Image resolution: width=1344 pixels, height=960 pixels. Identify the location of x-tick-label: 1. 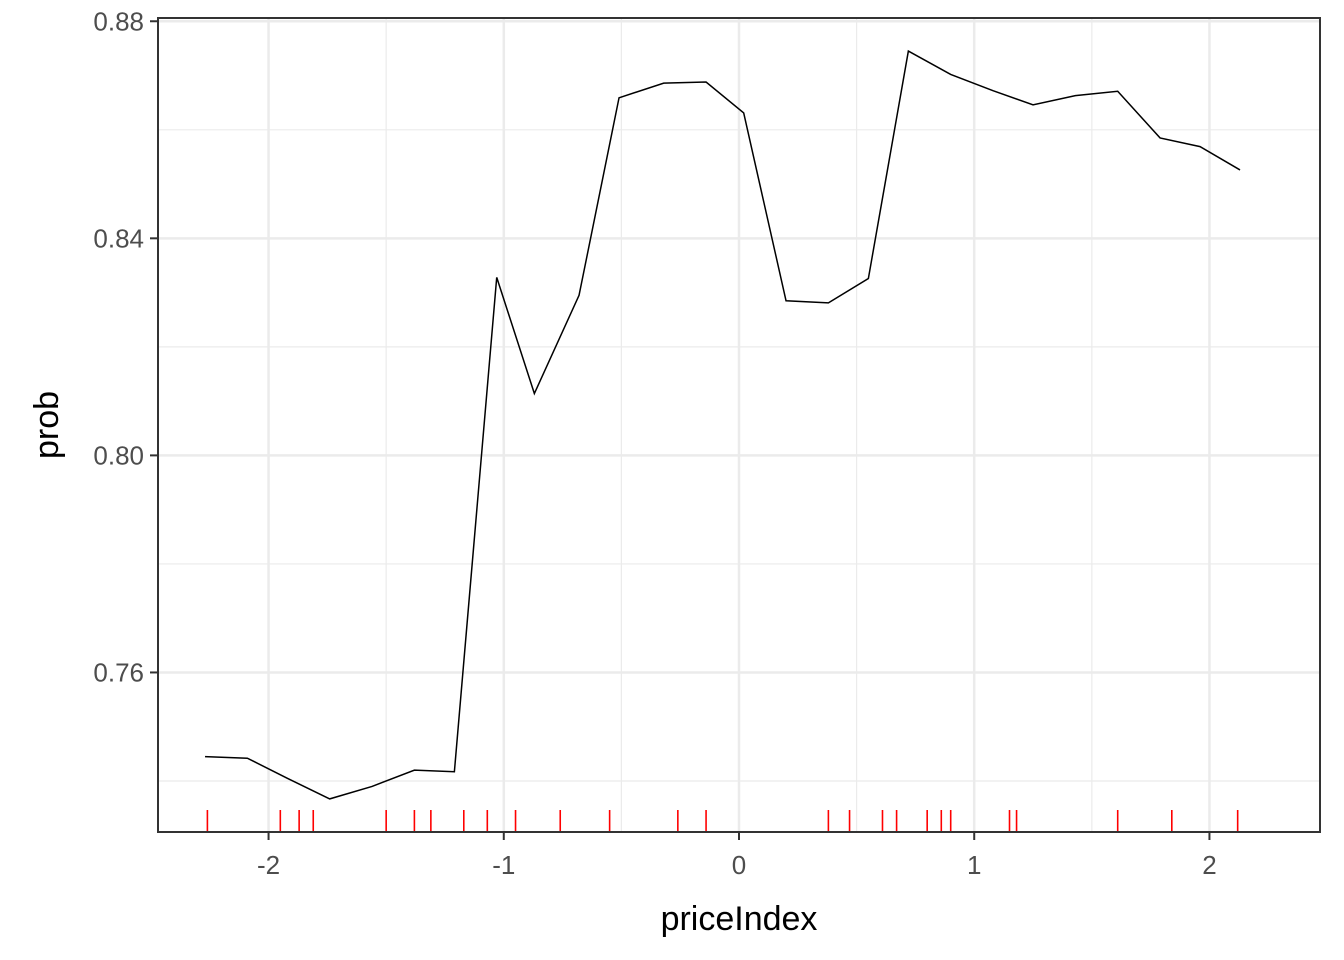
(974, 865).